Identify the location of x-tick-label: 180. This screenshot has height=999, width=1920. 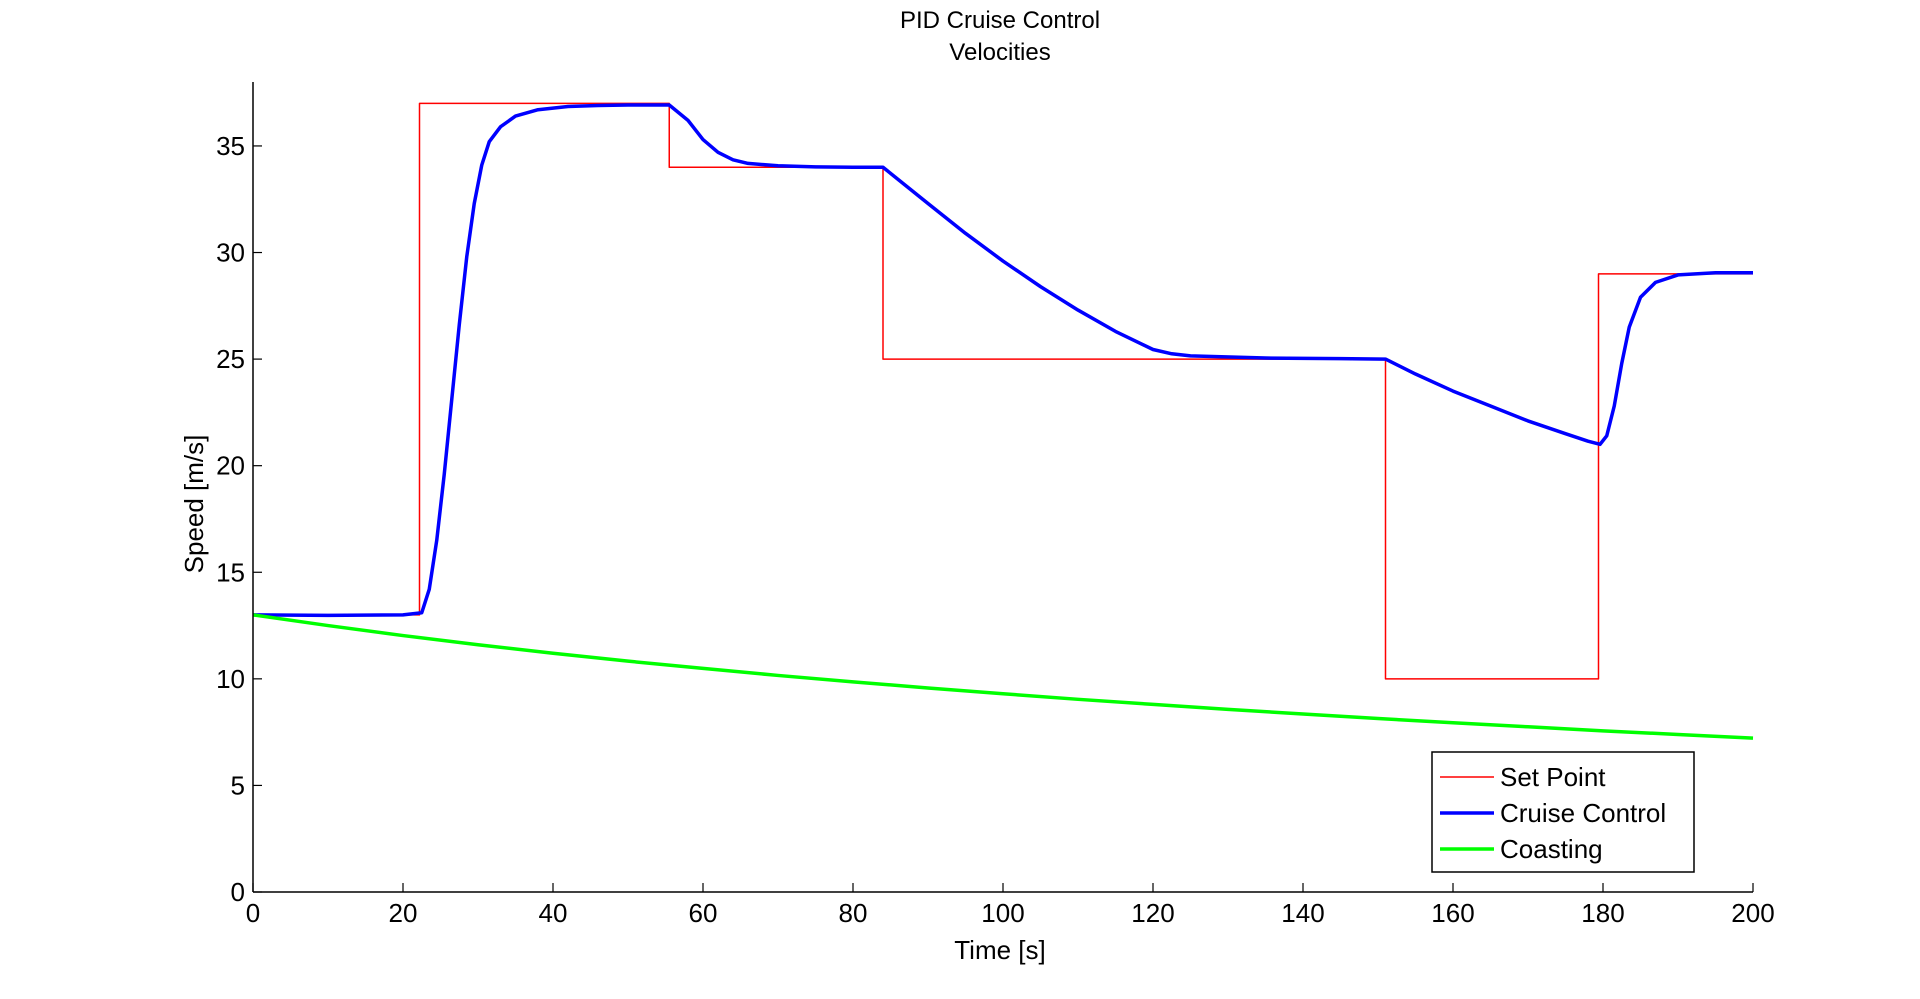
(1602, 913).